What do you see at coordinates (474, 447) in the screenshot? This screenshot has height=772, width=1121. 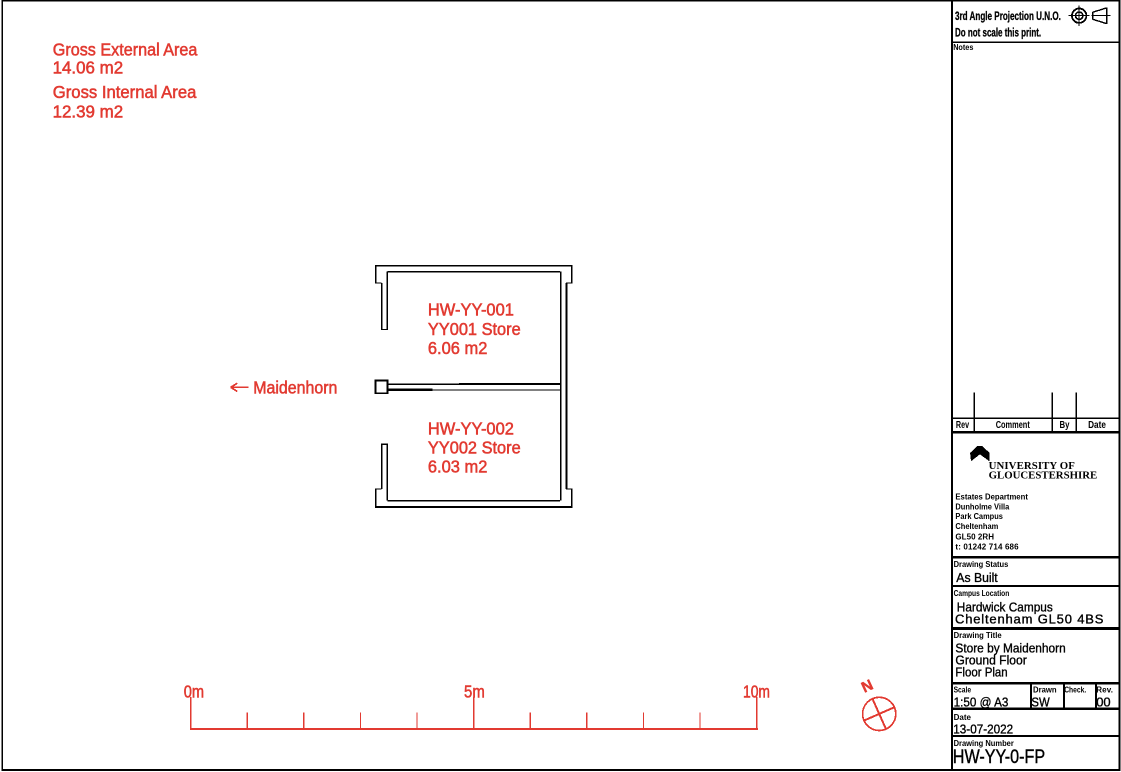 I see `svg-text: YY002 Store` at bounding box center [474, 447].